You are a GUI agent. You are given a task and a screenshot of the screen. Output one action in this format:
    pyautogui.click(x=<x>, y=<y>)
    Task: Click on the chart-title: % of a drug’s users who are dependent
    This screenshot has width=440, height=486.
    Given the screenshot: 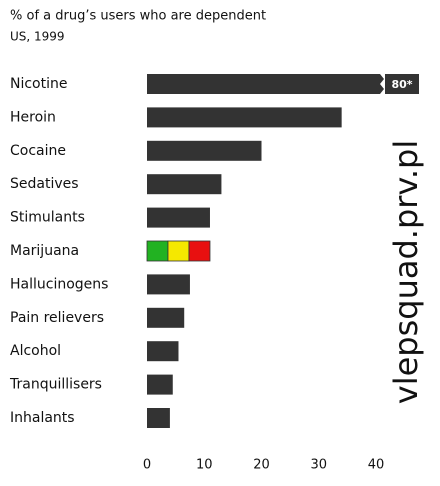 What is the action you would take?
    pyautogui.click(x=138, y=16)
    